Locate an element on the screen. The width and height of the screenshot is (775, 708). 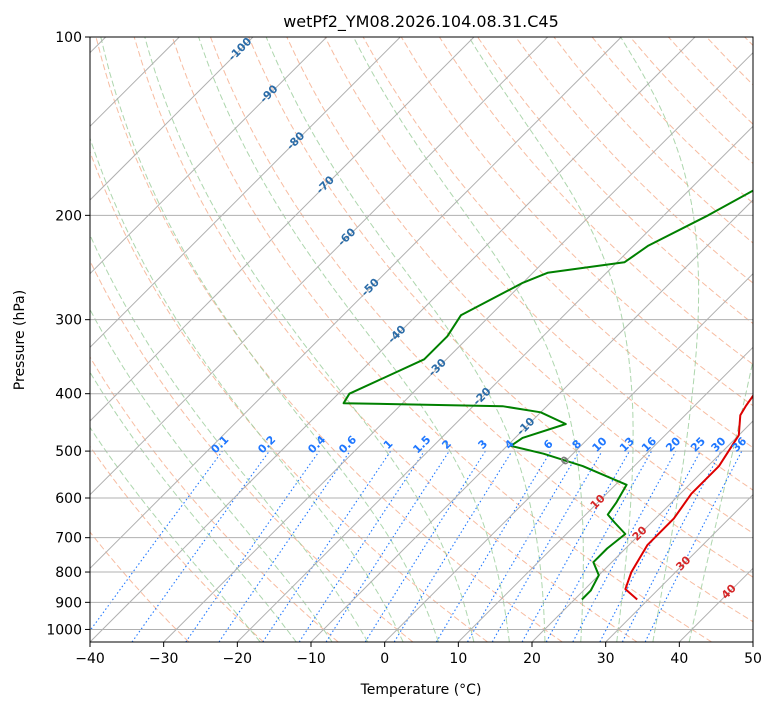
temperature-line is located at coordinates (688, 497).